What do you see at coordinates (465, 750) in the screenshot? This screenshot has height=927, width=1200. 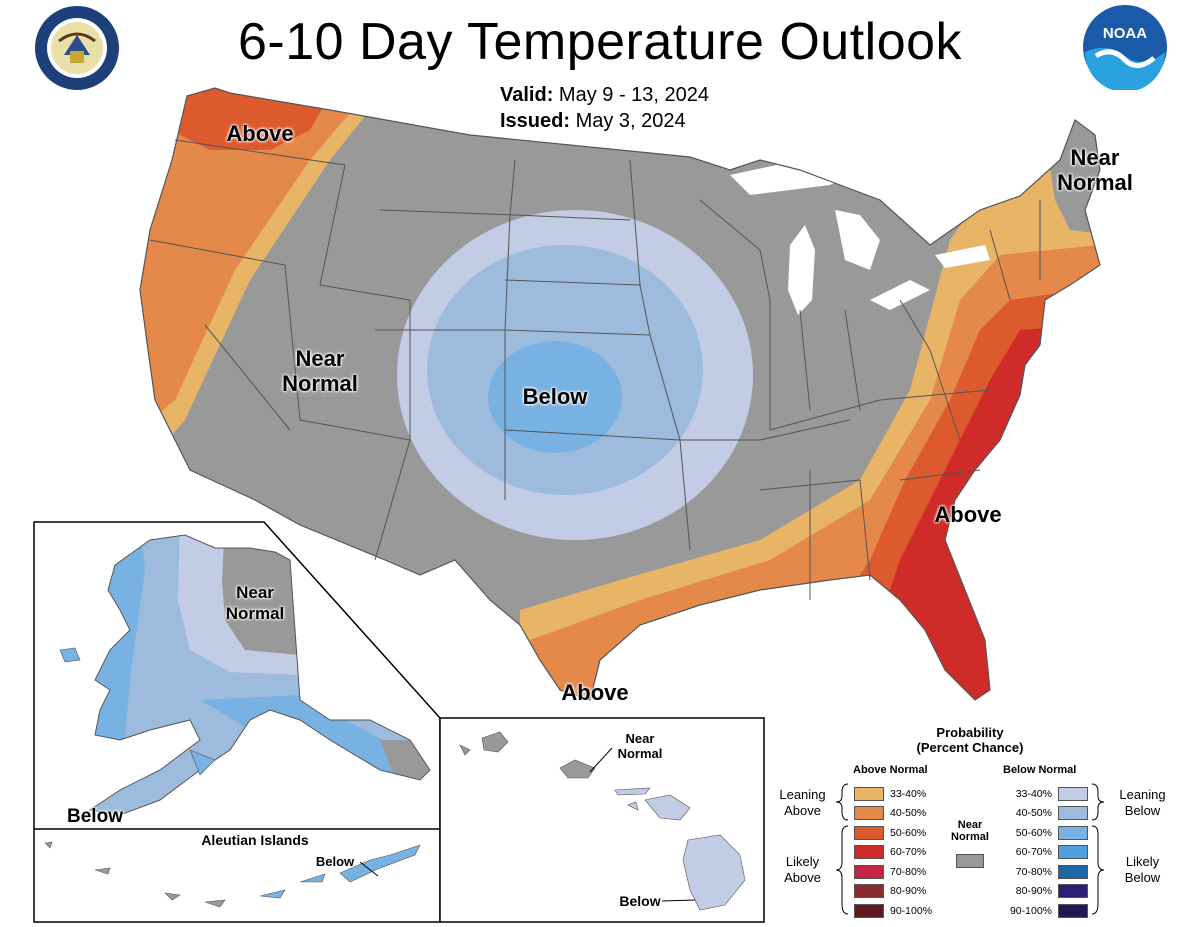 I see `hi-niihau` at bounding box center [465, 750].